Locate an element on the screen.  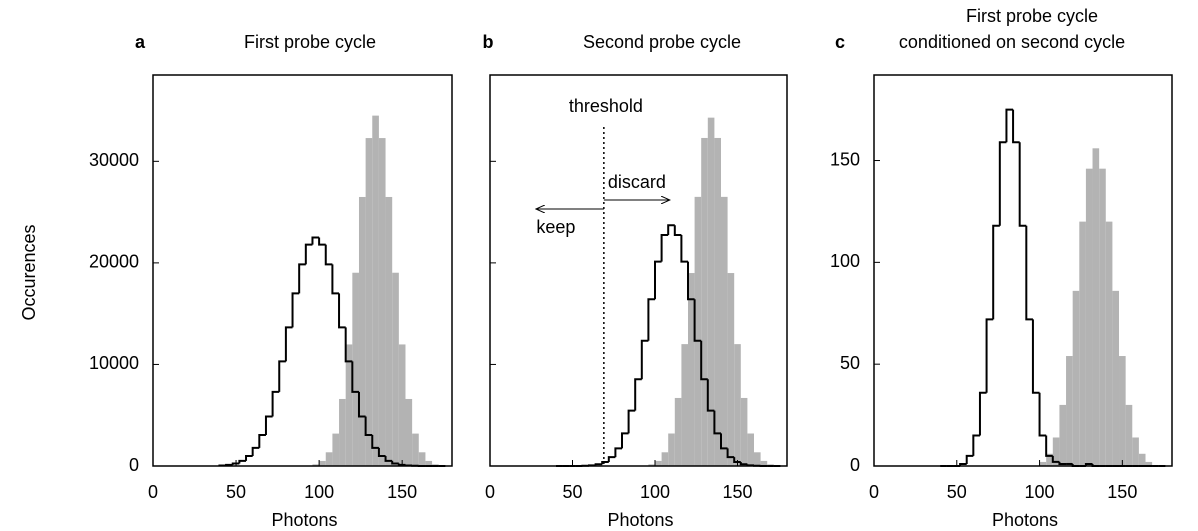
x-axis-label: Photons is located at coordinates (1025, 520).